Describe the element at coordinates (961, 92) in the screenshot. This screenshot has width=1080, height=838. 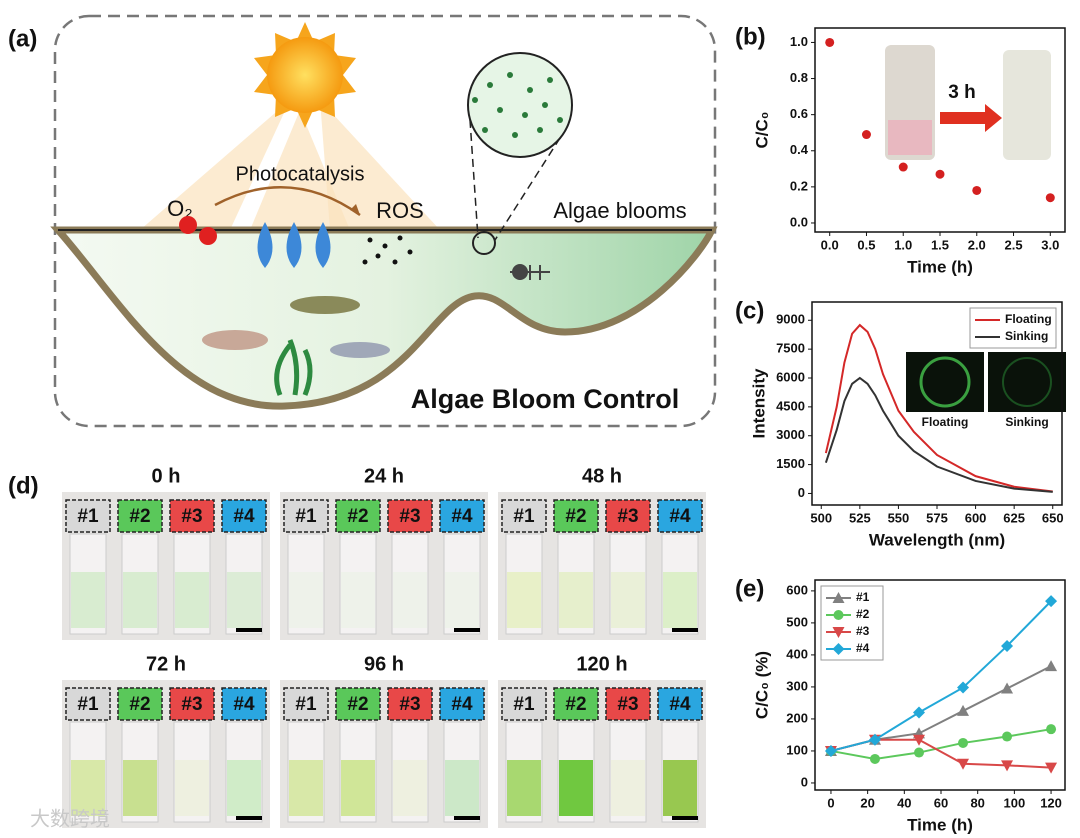
I see `annotation: 3 h` at that location.